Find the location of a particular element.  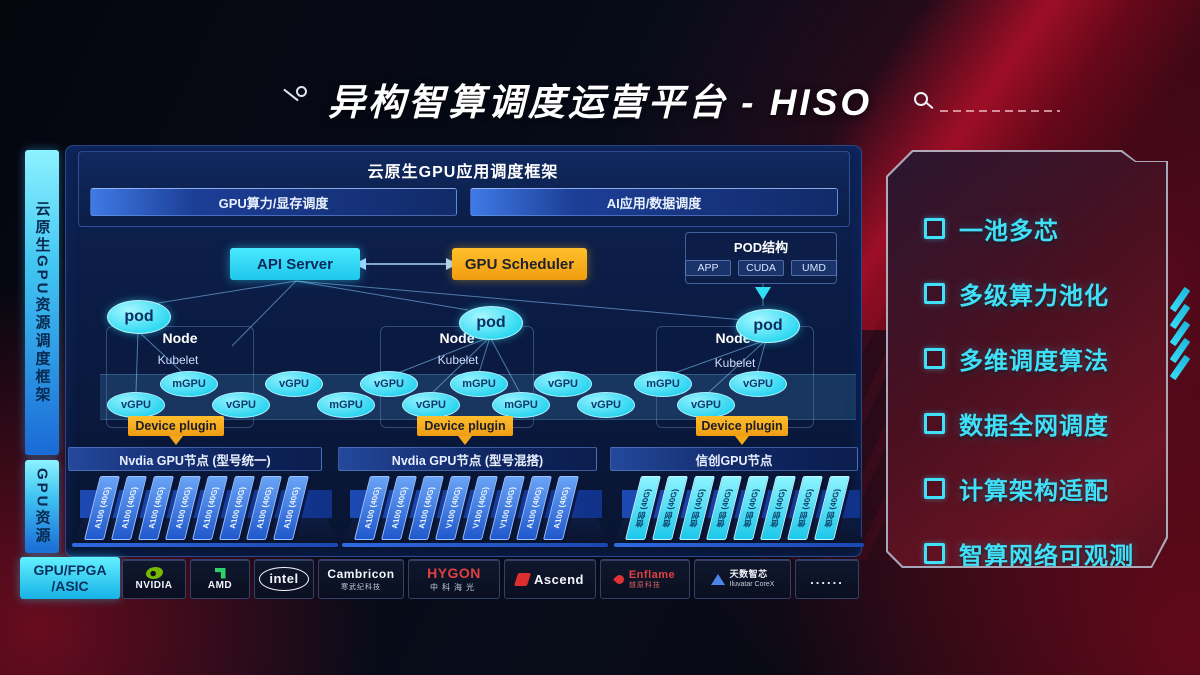

gpu-scheduler-box: GPU Scheduler is located at coordinates (519, 264).